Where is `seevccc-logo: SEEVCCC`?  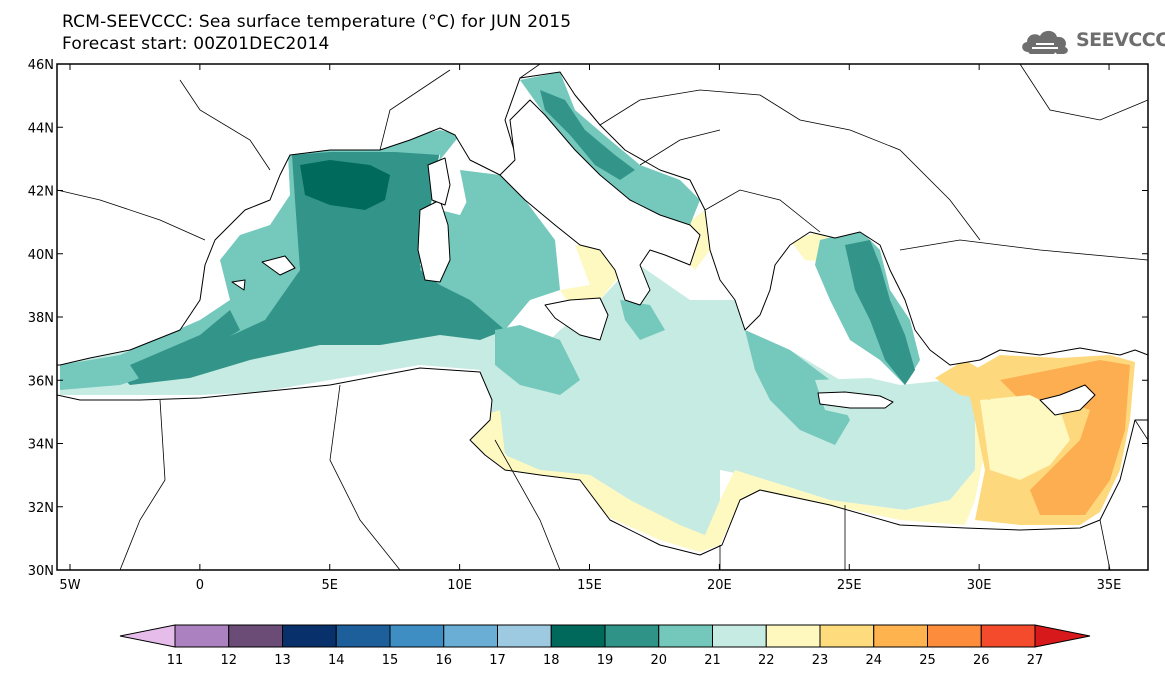
seevccc-logo: SEEVCCC is located at coordinates (1091, 42).